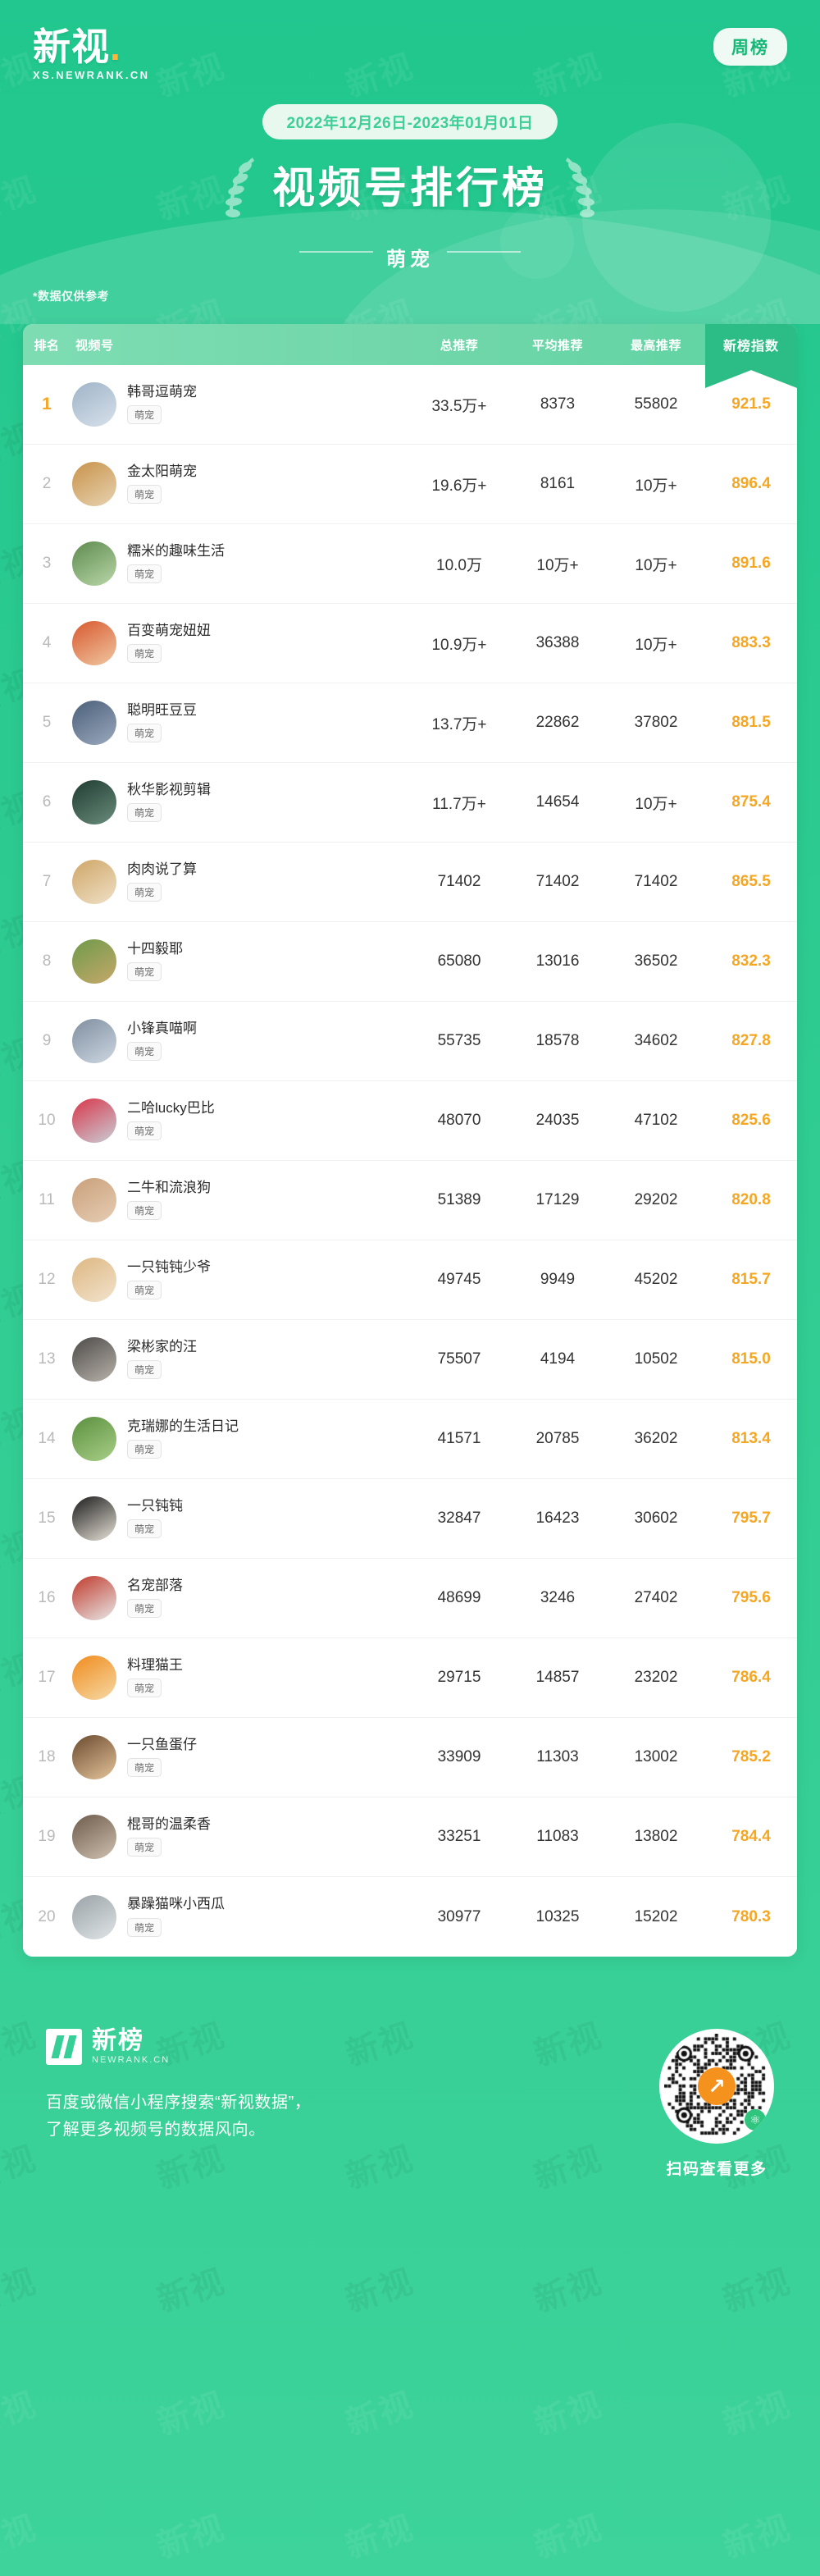 This screenshot has width=820, height=2576. What do you see at coordinates (240, 1518) in the screenshot?
I see `account-cell: 一只钝钝 萌宠` at bounding box center [240, 1518].